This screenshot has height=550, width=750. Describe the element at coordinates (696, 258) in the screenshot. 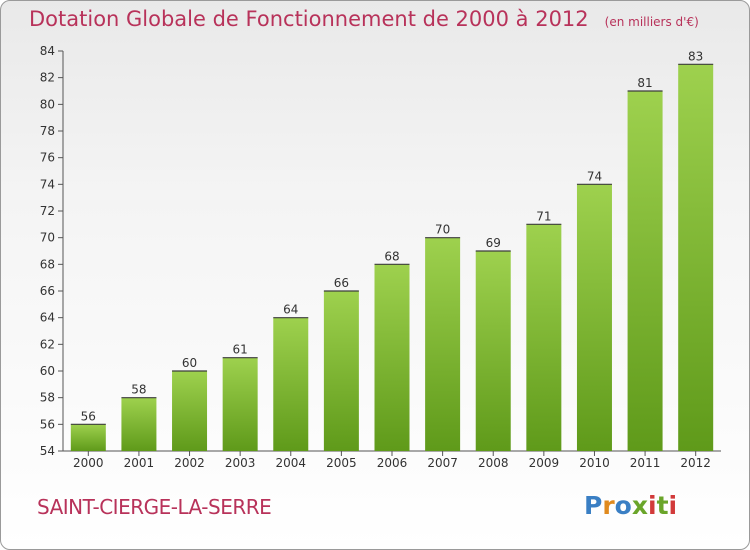

I see `bar-2012` at that location.